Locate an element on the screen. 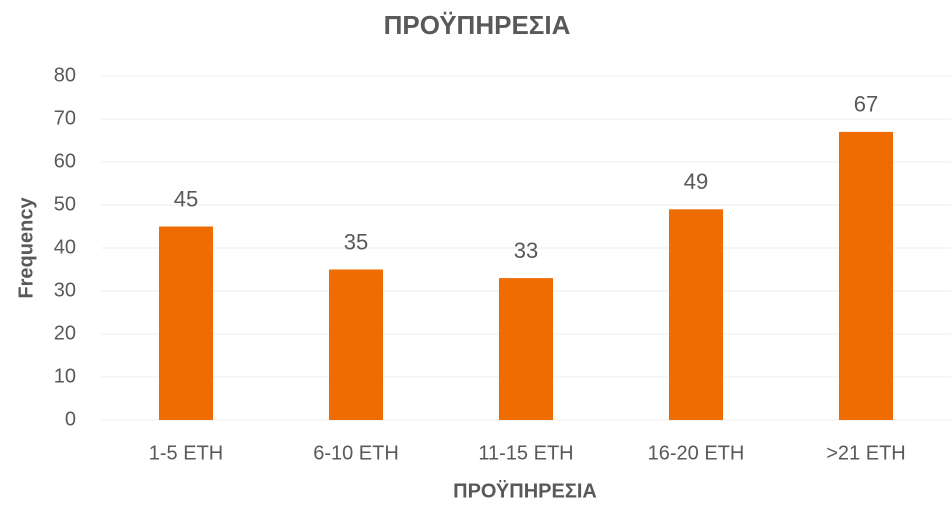  y-tick-label: 30 is located at coordinates (65, 290).